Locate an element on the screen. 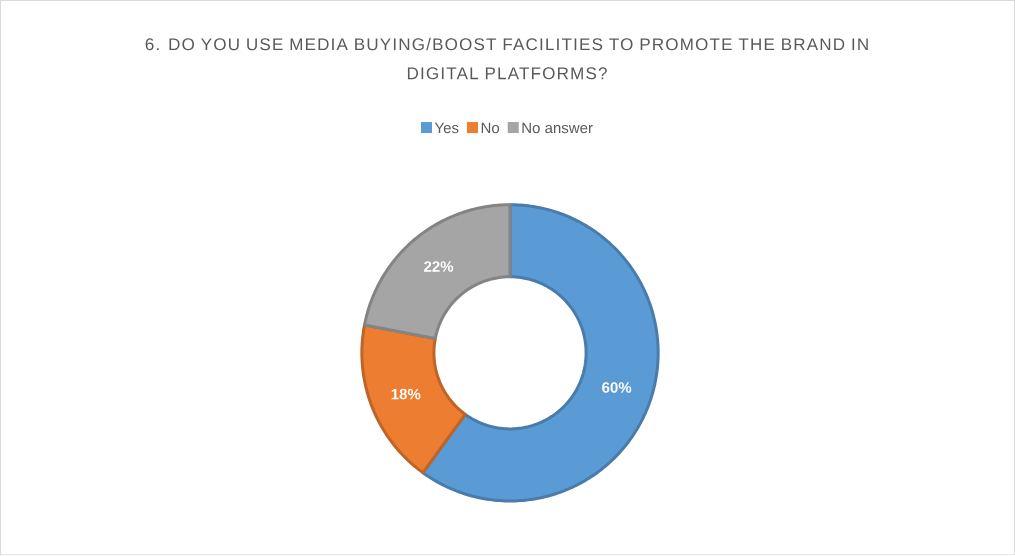  data-label: 60% is located at coordinates (617, 388).